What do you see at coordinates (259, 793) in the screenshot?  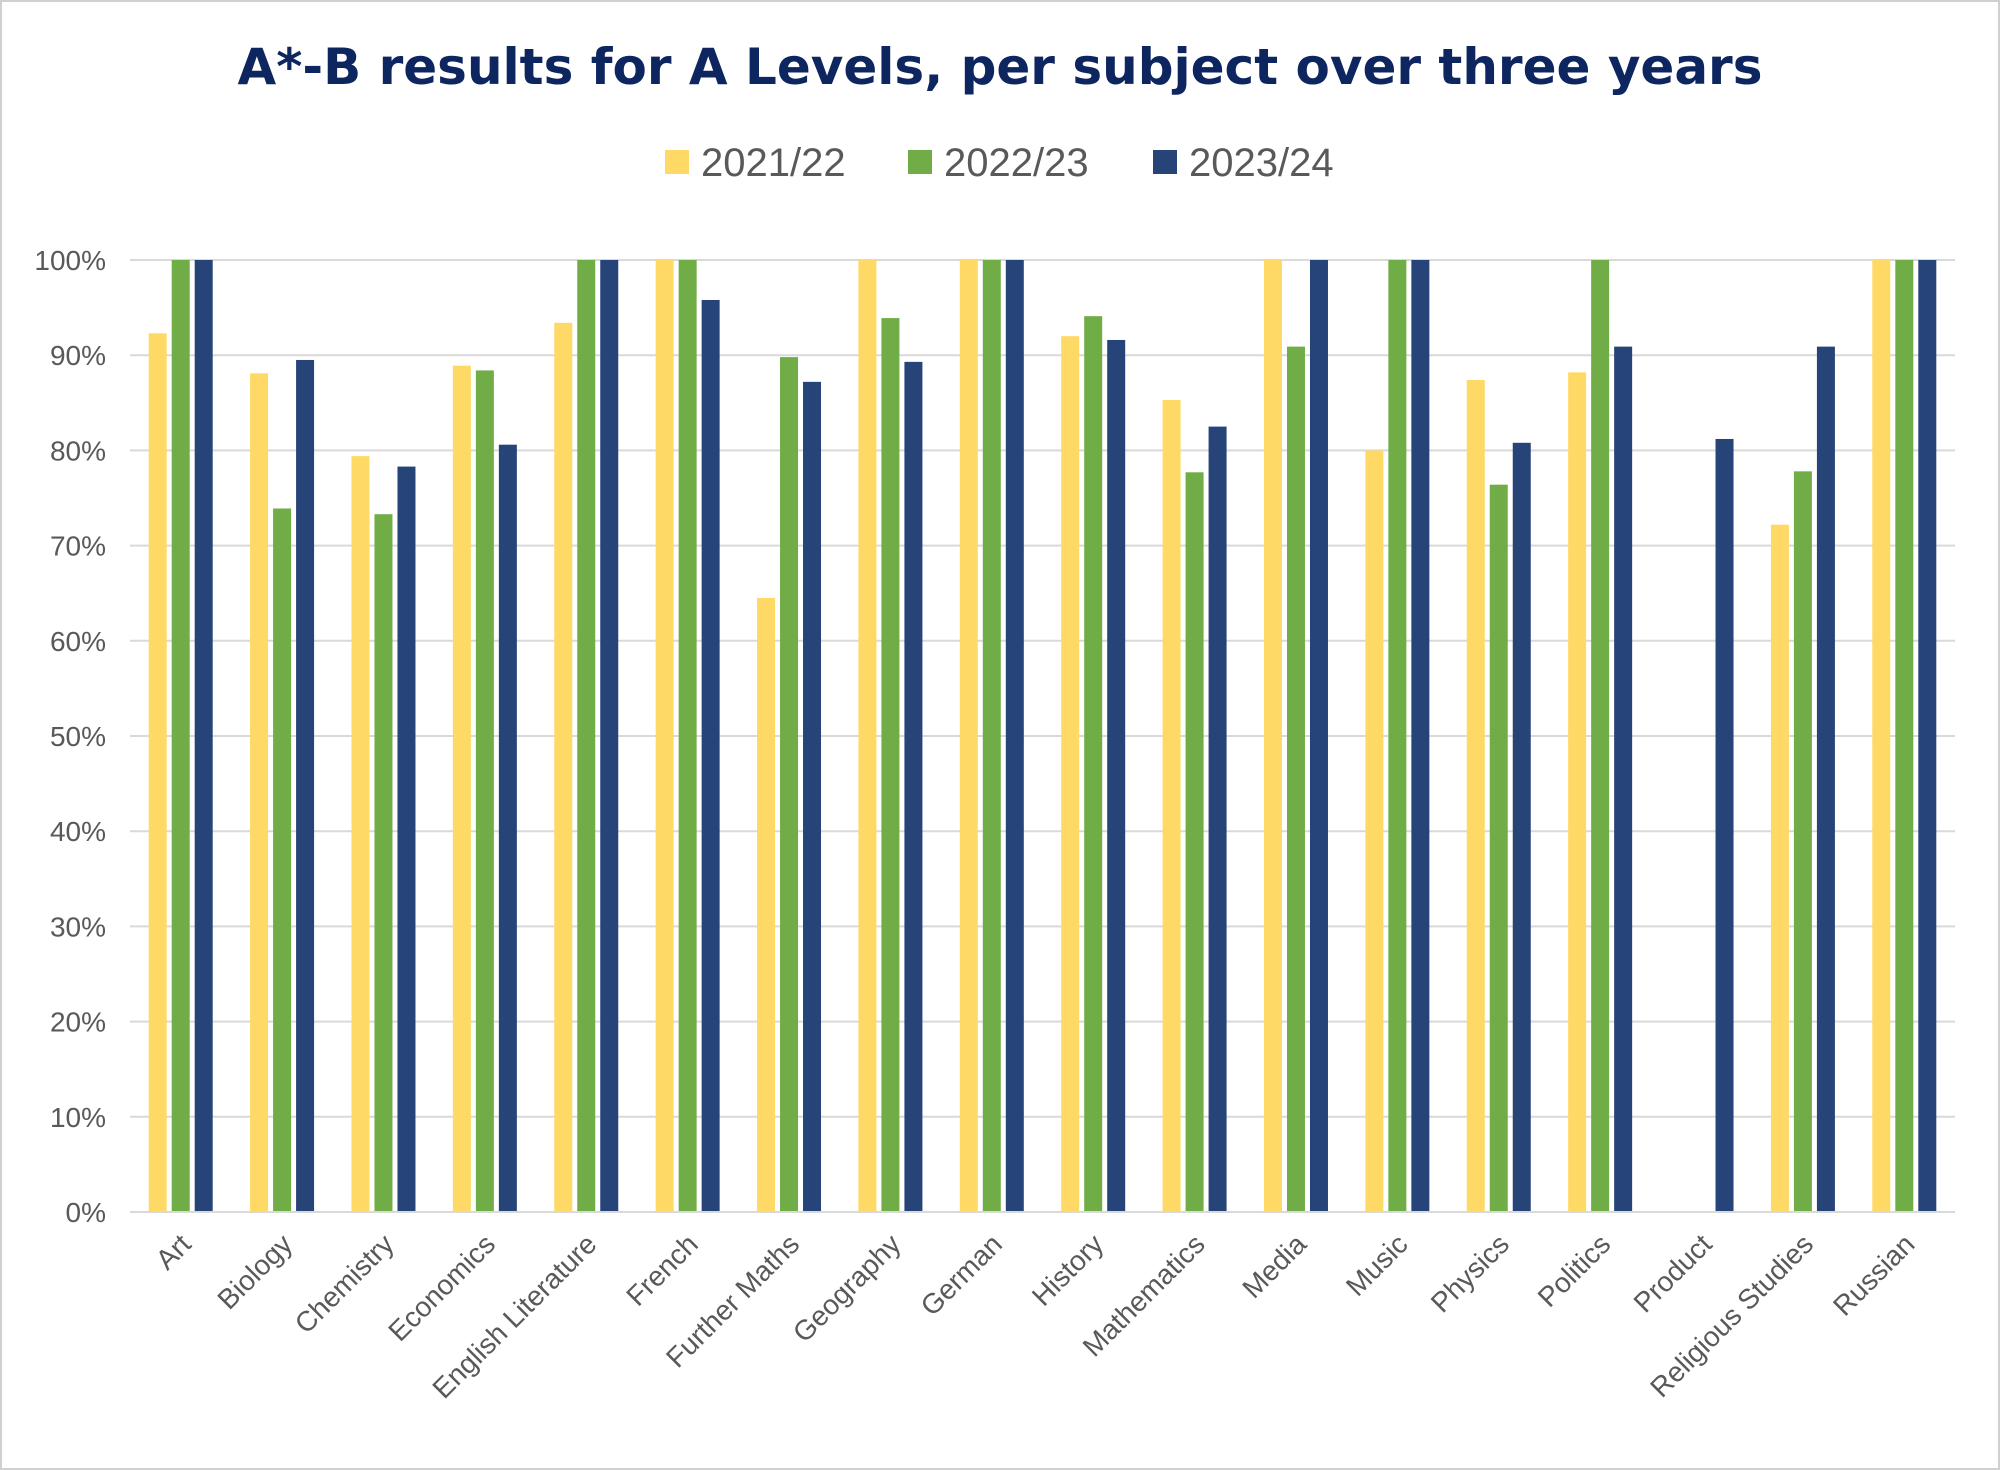 I see `bar-2021-22-biology` at bounding box center [259, 793].